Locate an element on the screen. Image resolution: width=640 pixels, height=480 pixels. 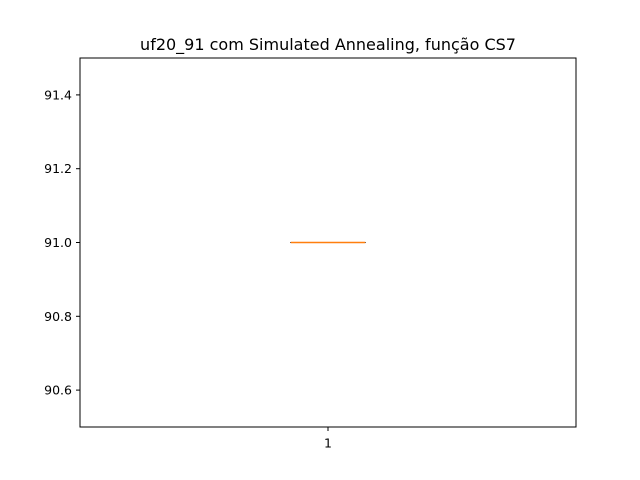
y-tick-label: 90.6 is located at coordinates (58, 390).